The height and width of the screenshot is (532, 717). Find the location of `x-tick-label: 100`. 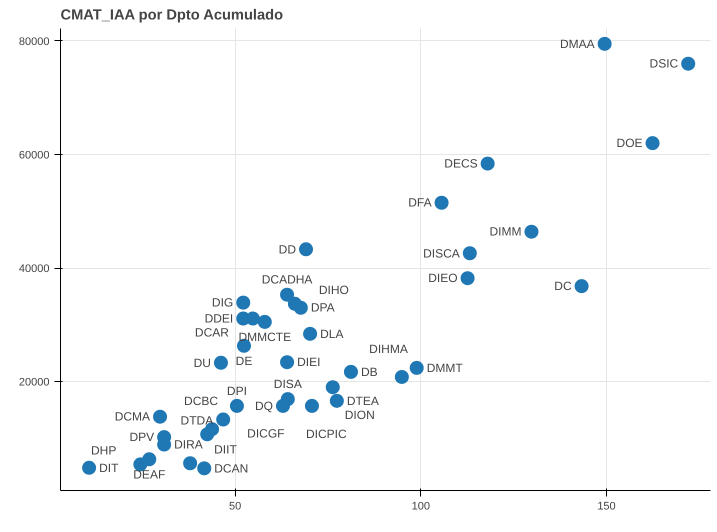

x-tick-label: 100 is located at coordinates (421, 506).